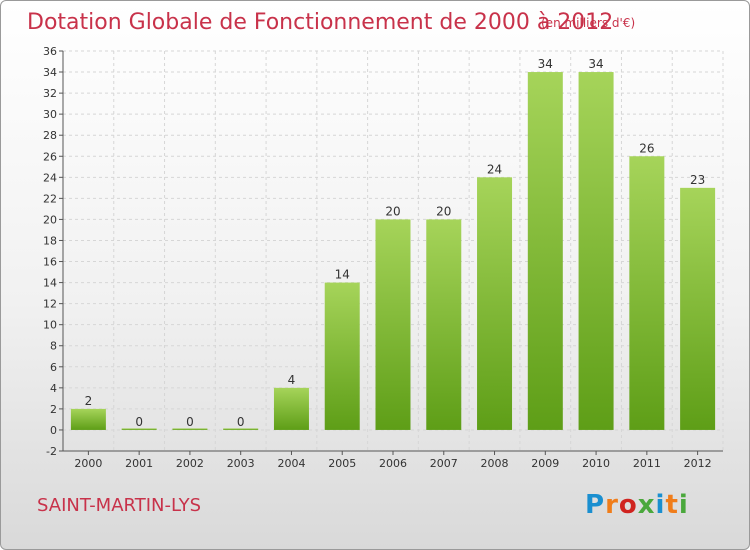 The width and height of the screenshot is (750, 550). What do you see at coordinates (53, 430) in the screenshot?
I see `y-tick-label: 0` at bounding box center [53, 430].